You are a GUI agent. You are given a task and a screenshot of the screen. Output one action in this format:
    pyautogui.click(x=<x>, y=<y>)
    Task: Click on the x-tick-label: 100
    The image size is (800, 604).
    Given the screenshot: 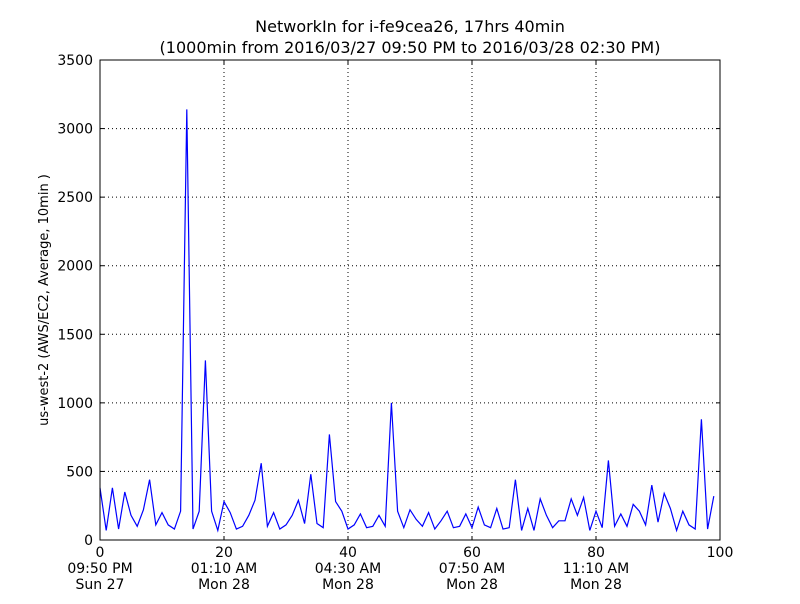 What is the action you would take?
    pyautogui.click(x=720, y=553)
    